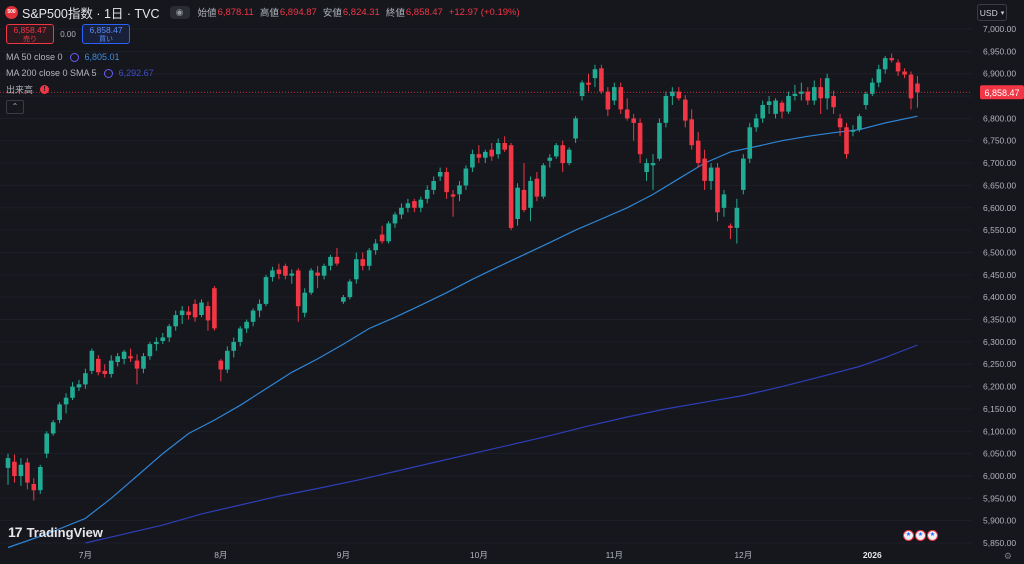 Image resolution: width=1024 pixels, height=564 pixels. What do you see at coordinates (45, 89) in the screenshot?
I see `warning-icon: !` at bounding box center [45, 89].